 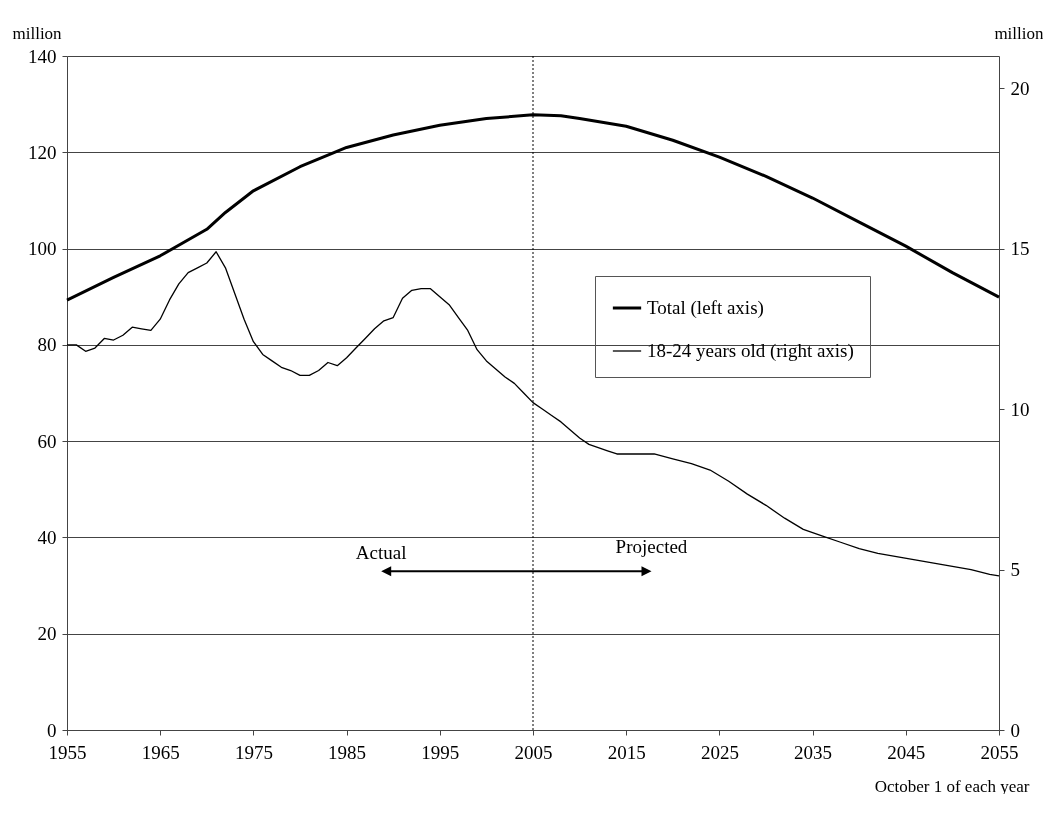 I want to click on x-tick-label: 1975, so click(x=253, y=752).